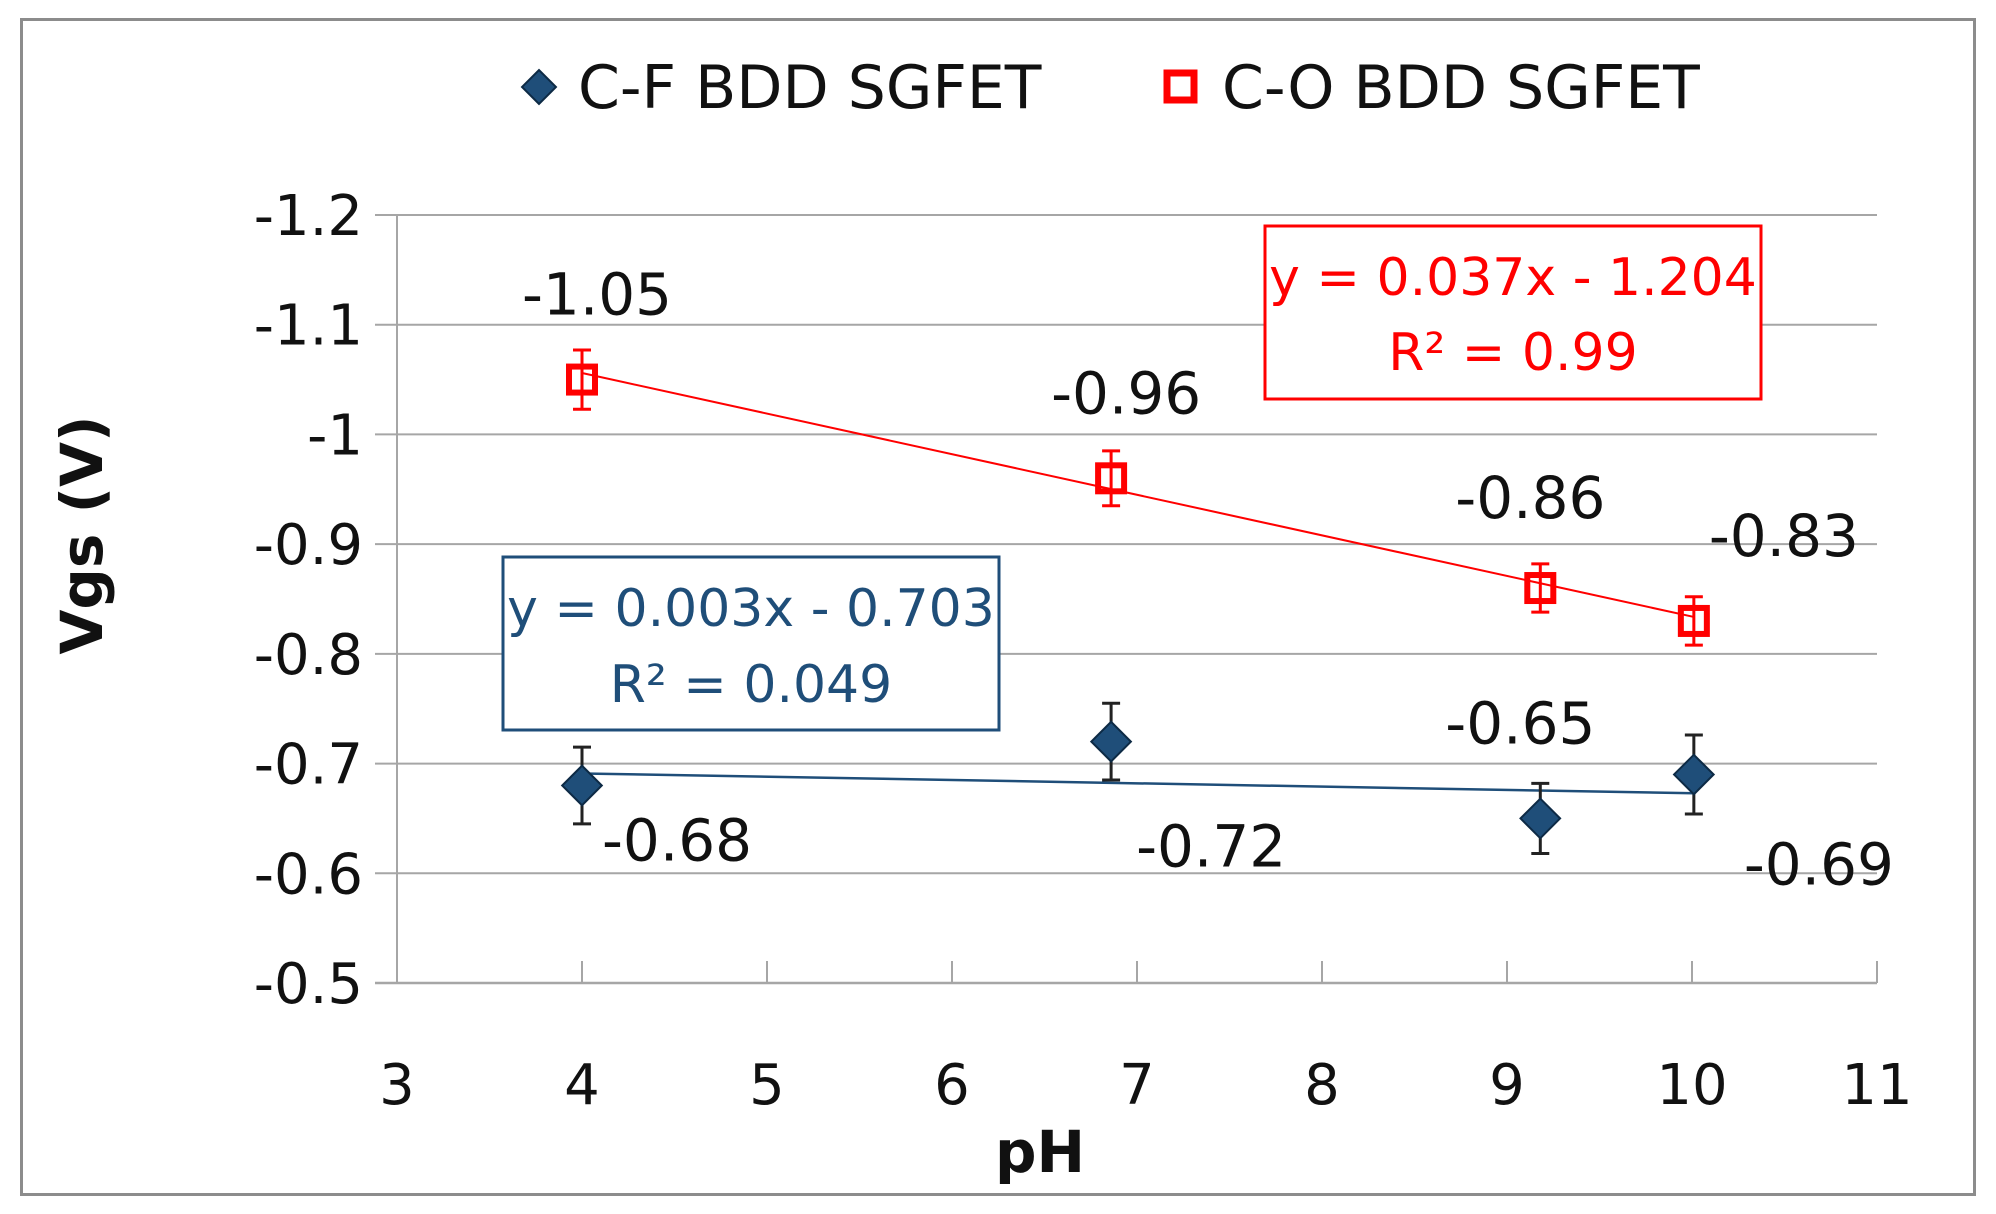 Image resolution: width=1996 pixels, height=1214 pixels. What do you see at coordinates (1513, 278) in the screenshot?
I see `equation-co: y = 0.037x - 1.204` at bounding box center [1513, 278].